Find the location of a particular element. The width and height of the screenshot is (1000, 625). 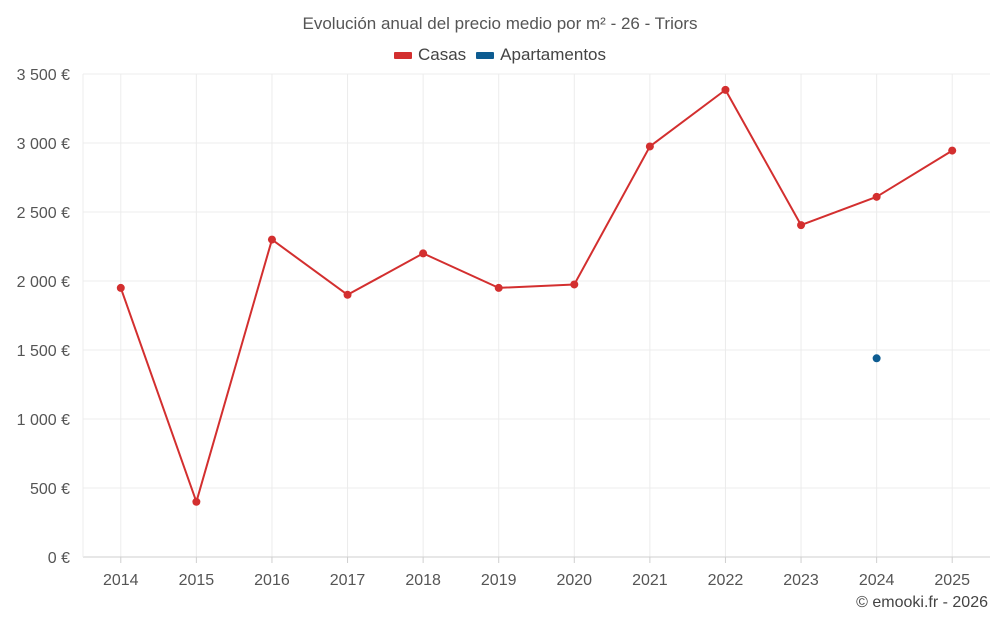

x-tick-label: 2018 is located at coordinates (423, 580).